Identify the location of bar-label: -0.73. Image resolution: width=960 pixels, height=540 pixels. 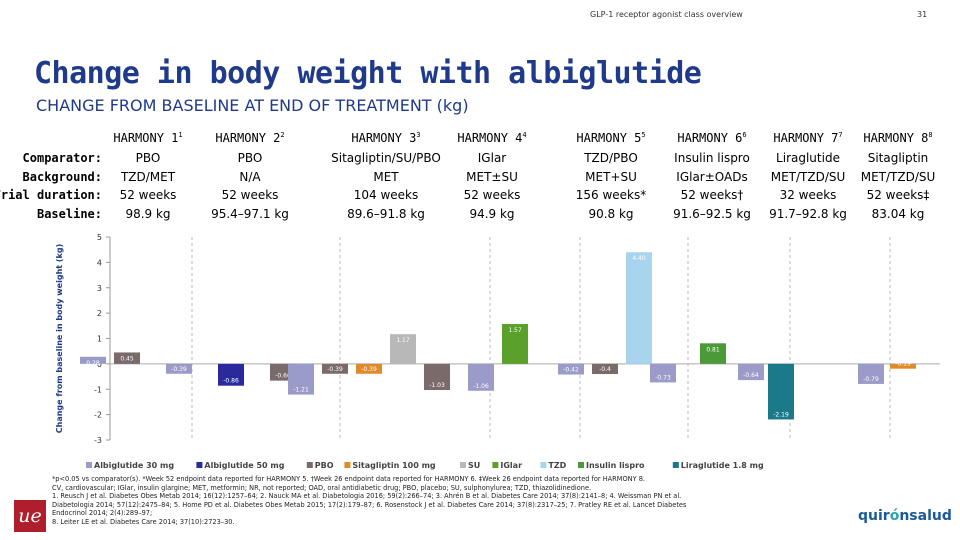
(663, 377).